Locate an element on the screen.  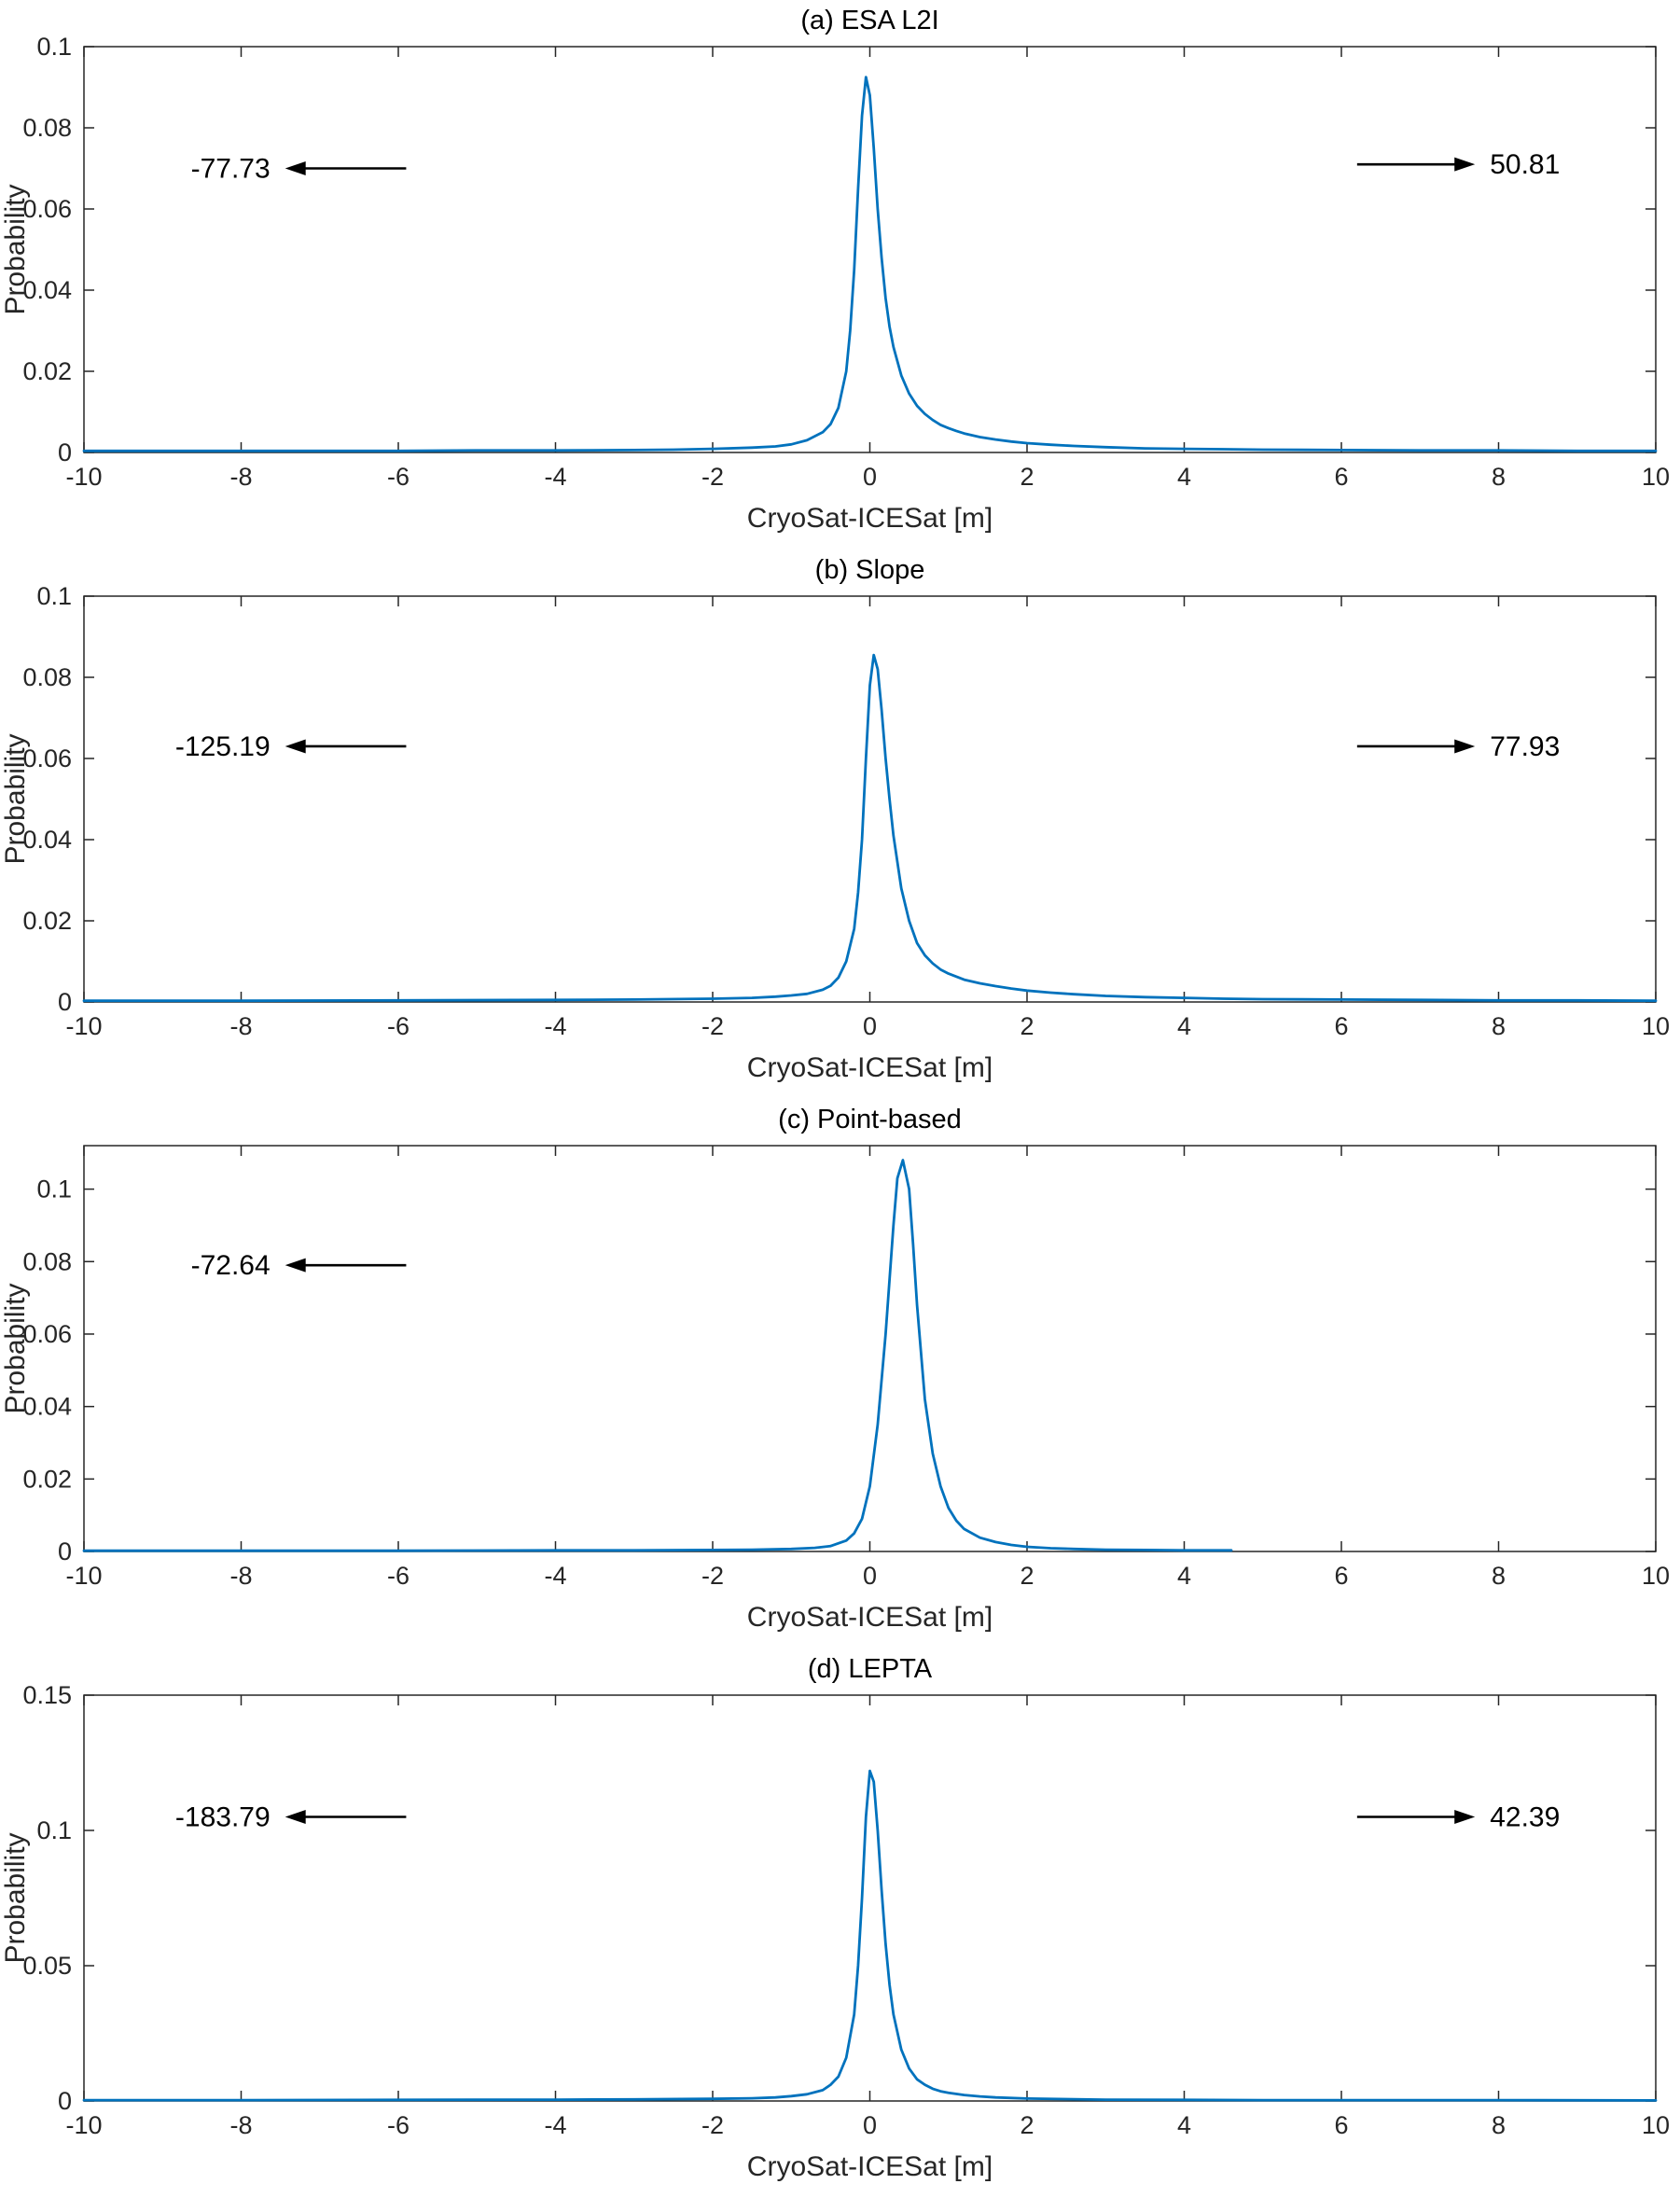
y-tick-label: 0.05 is located at coordinates (47, 1966).